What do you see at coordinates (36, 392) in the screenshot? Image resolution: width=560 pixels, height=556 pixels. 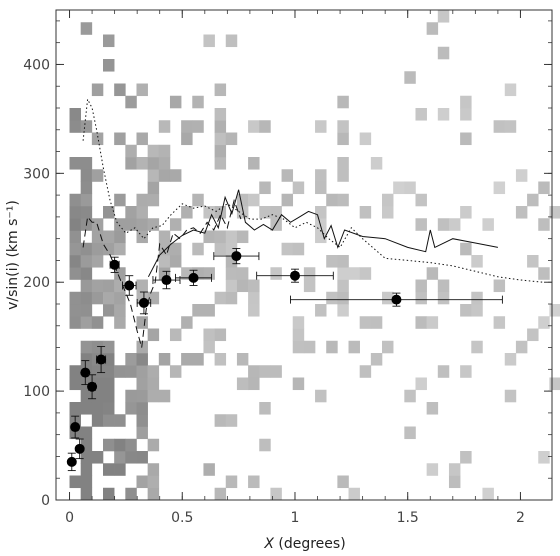 I see `y-tick-label: 100` at bounding box center [36, 392].